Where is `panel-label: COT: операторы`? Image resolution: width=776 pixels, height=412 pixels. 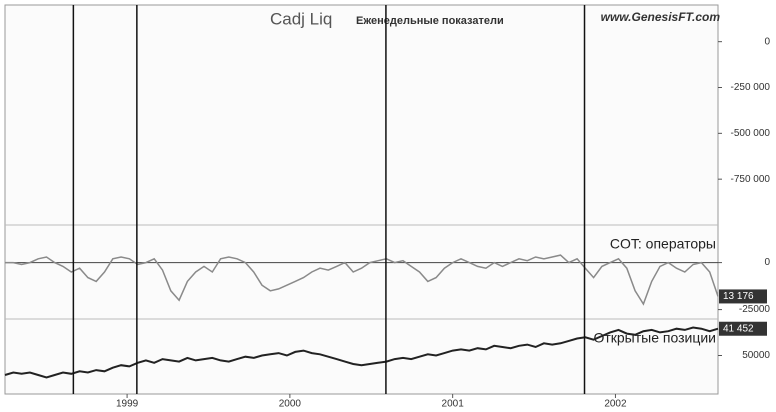 panel-label: COT: операторы is located at coordinates (663, 244).